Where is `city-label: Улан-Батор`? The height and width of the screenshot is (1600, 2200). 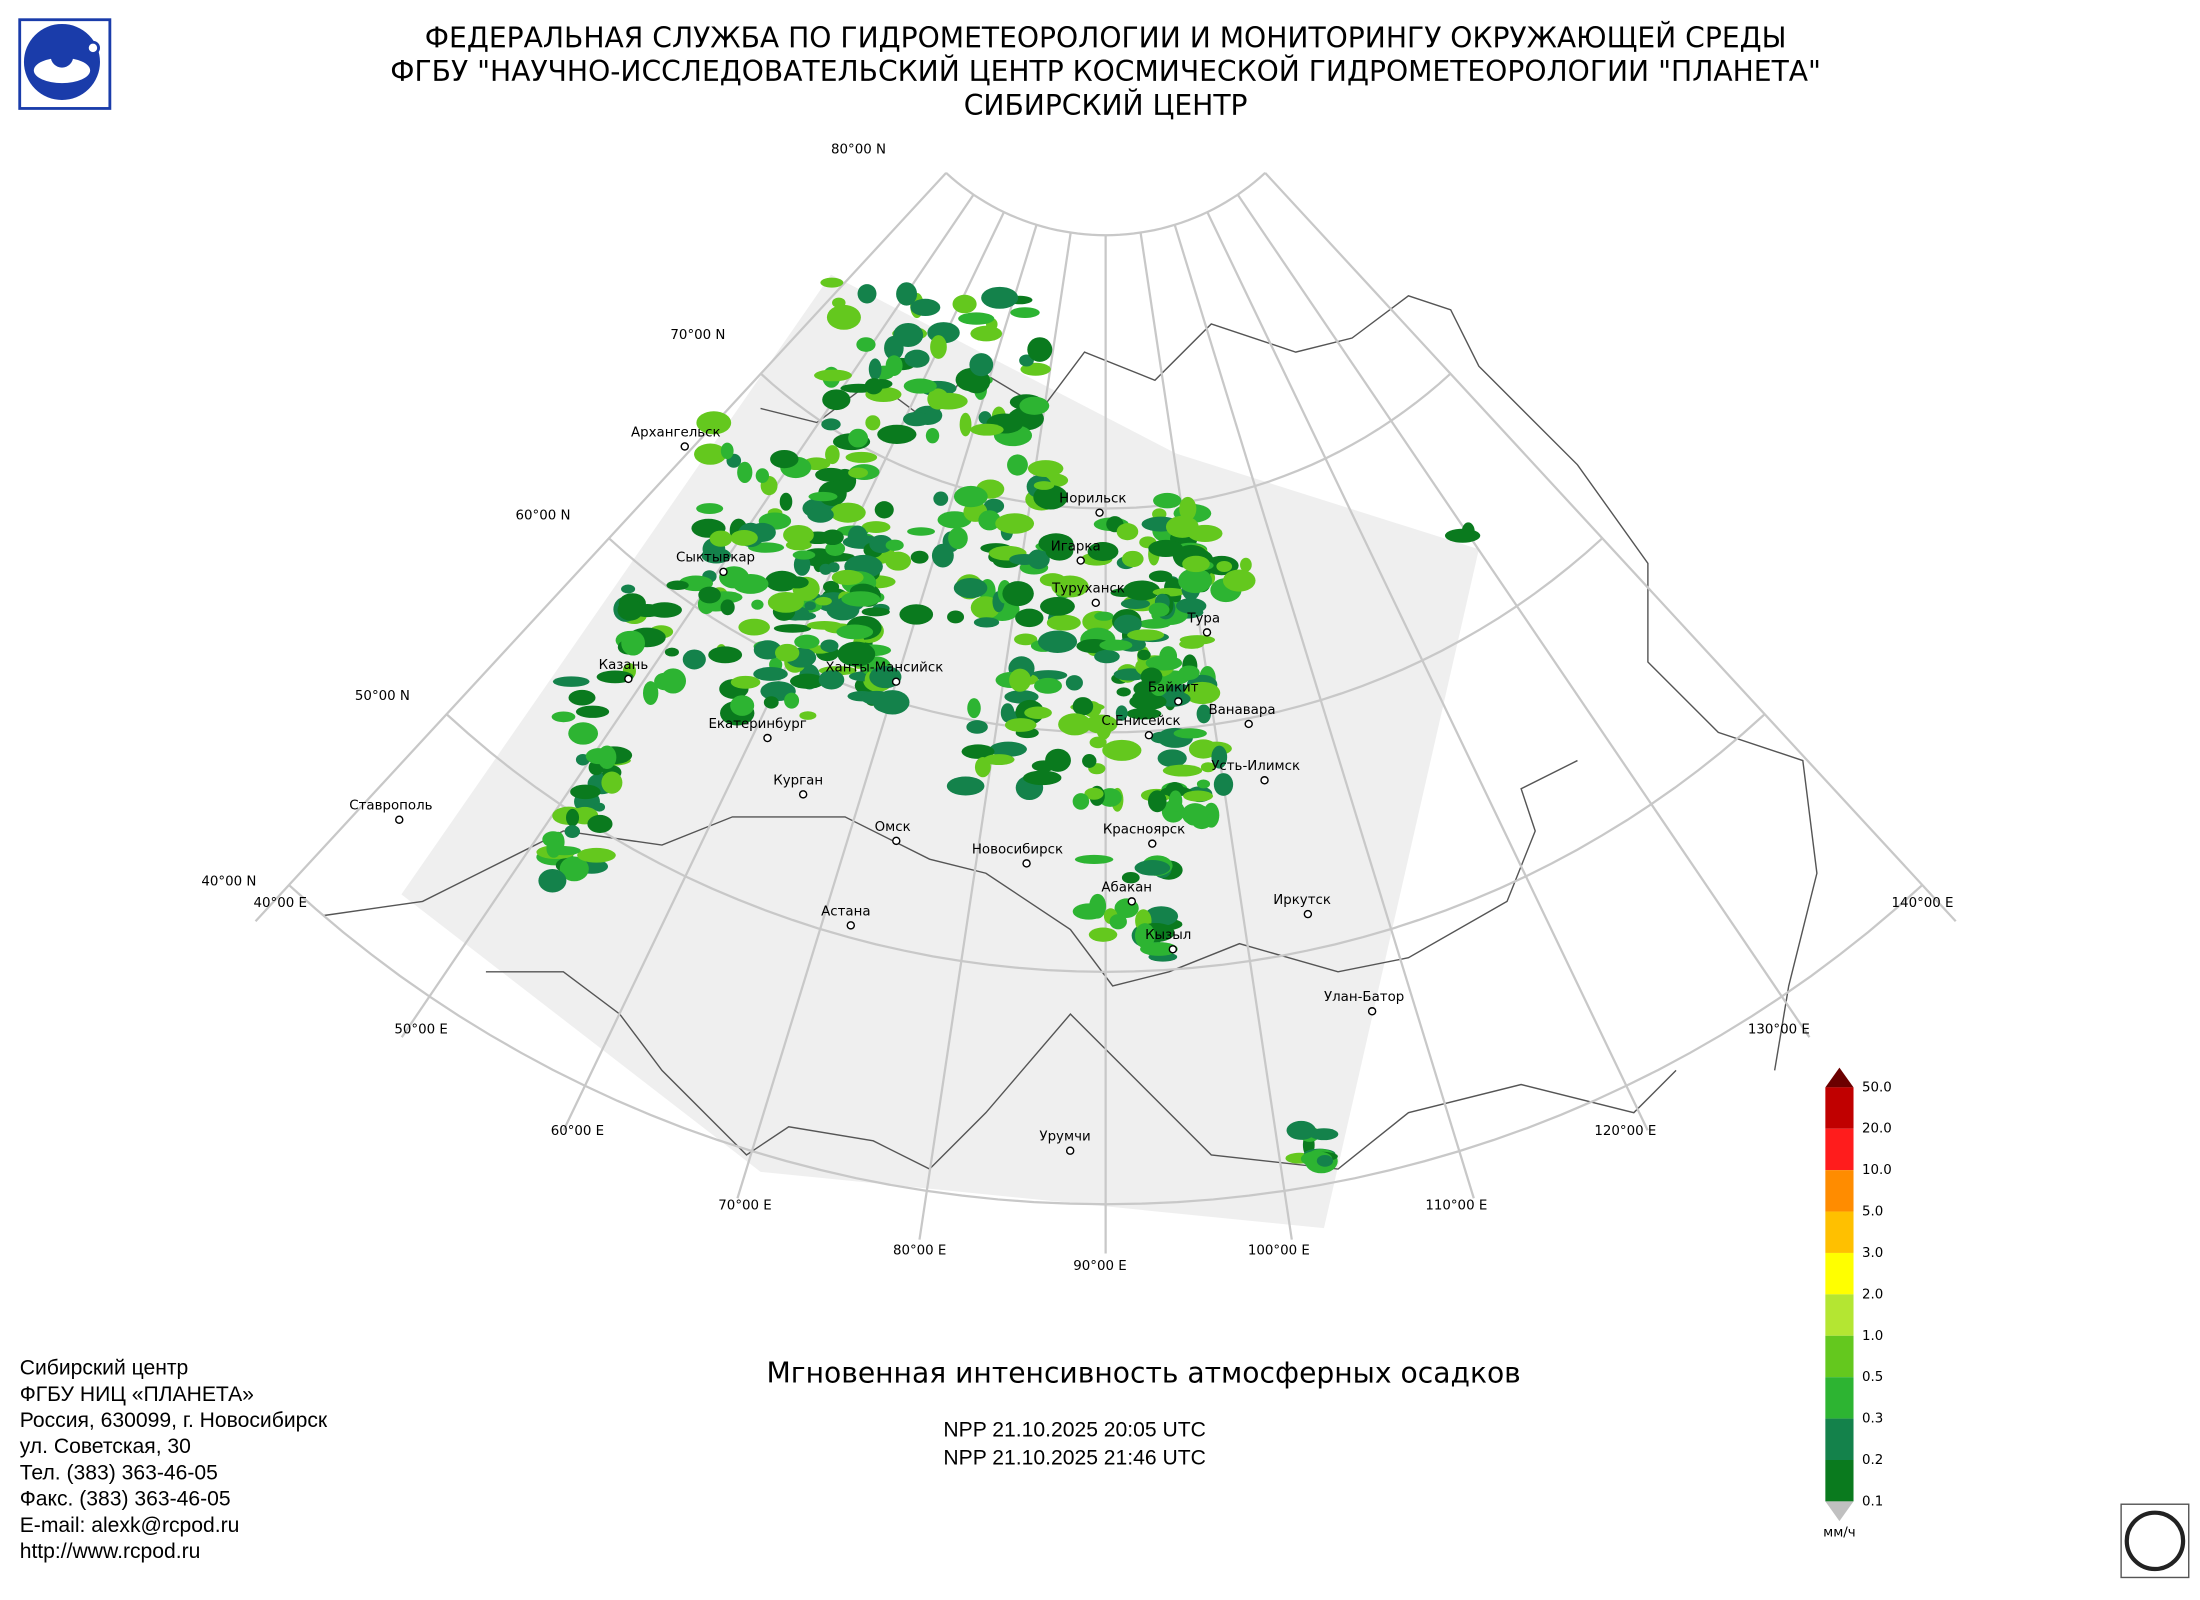 city-label: Улан-Батор is located at coordinates (1364, 997).